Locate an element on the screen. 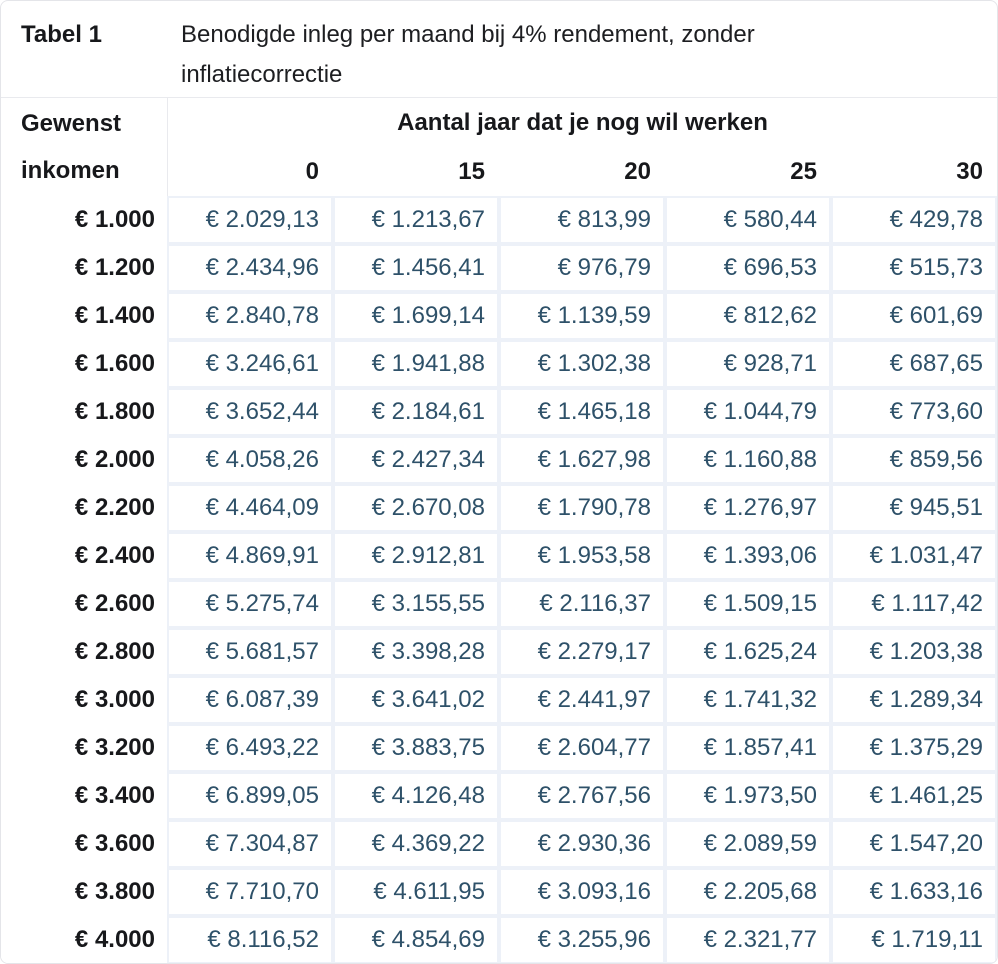 The image size is (998, 964). row-value: € 4.869,91 is located at coordinates (250, 556).